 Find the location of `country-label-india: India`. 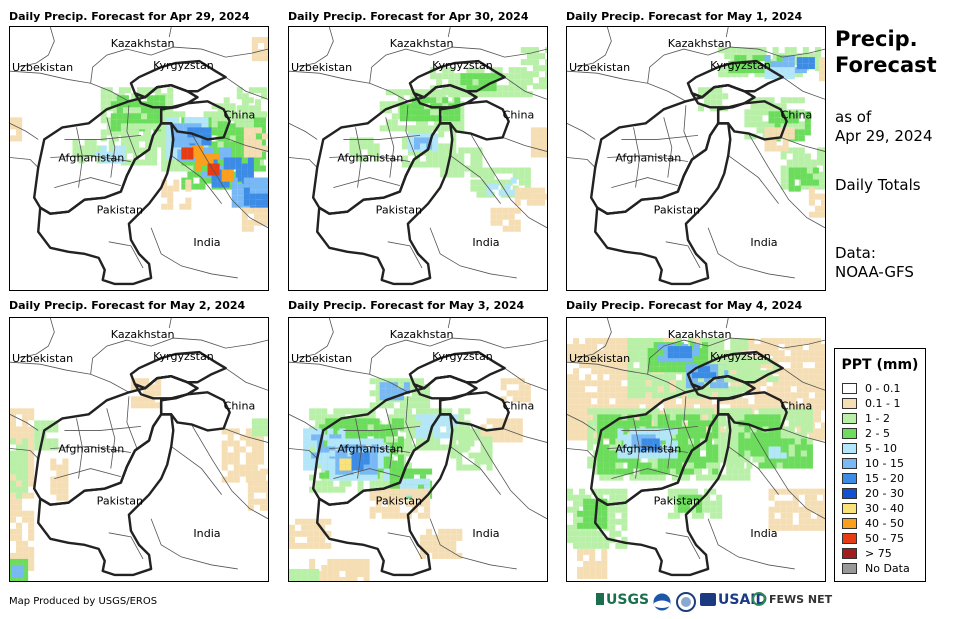

country-label-india: India is located at coordinates (485, 533).